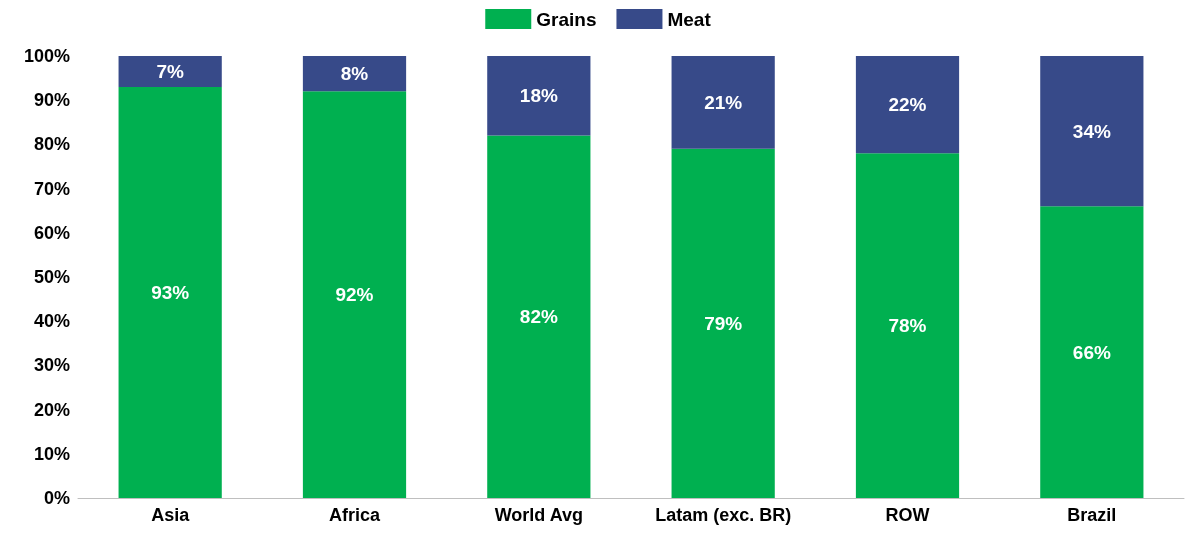 The width and height of the screenshot is (1196, 536). I want to click on data-label: 82%, so click(538, 317).